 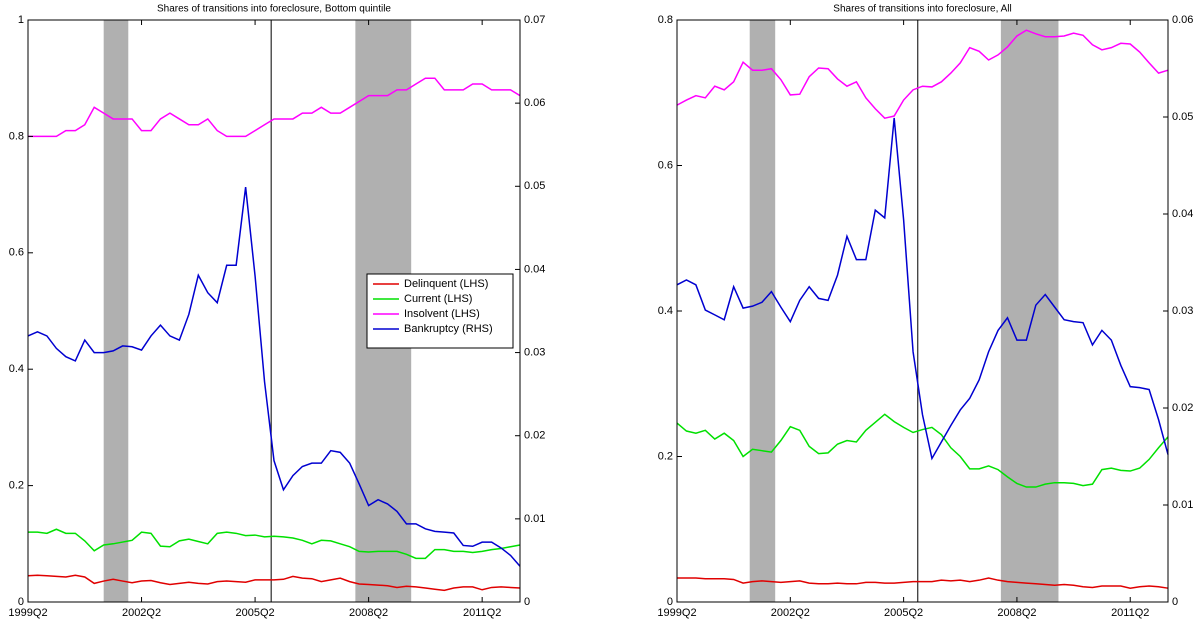 What do you see at coordinates (442, 314) in the screenshot?
I see `legend-label: Insolvent (LHS)` at bounding box center [442, 314].